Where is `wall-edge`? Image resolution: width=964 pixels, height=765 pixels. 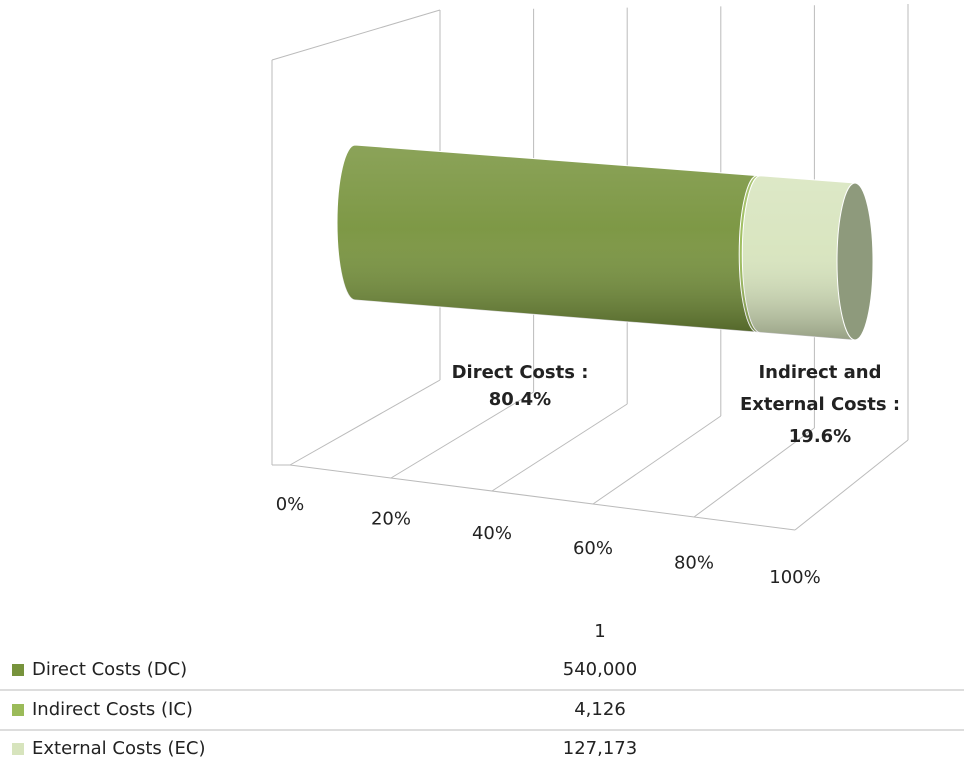 wall-edge is located at coordinates (356, 35).